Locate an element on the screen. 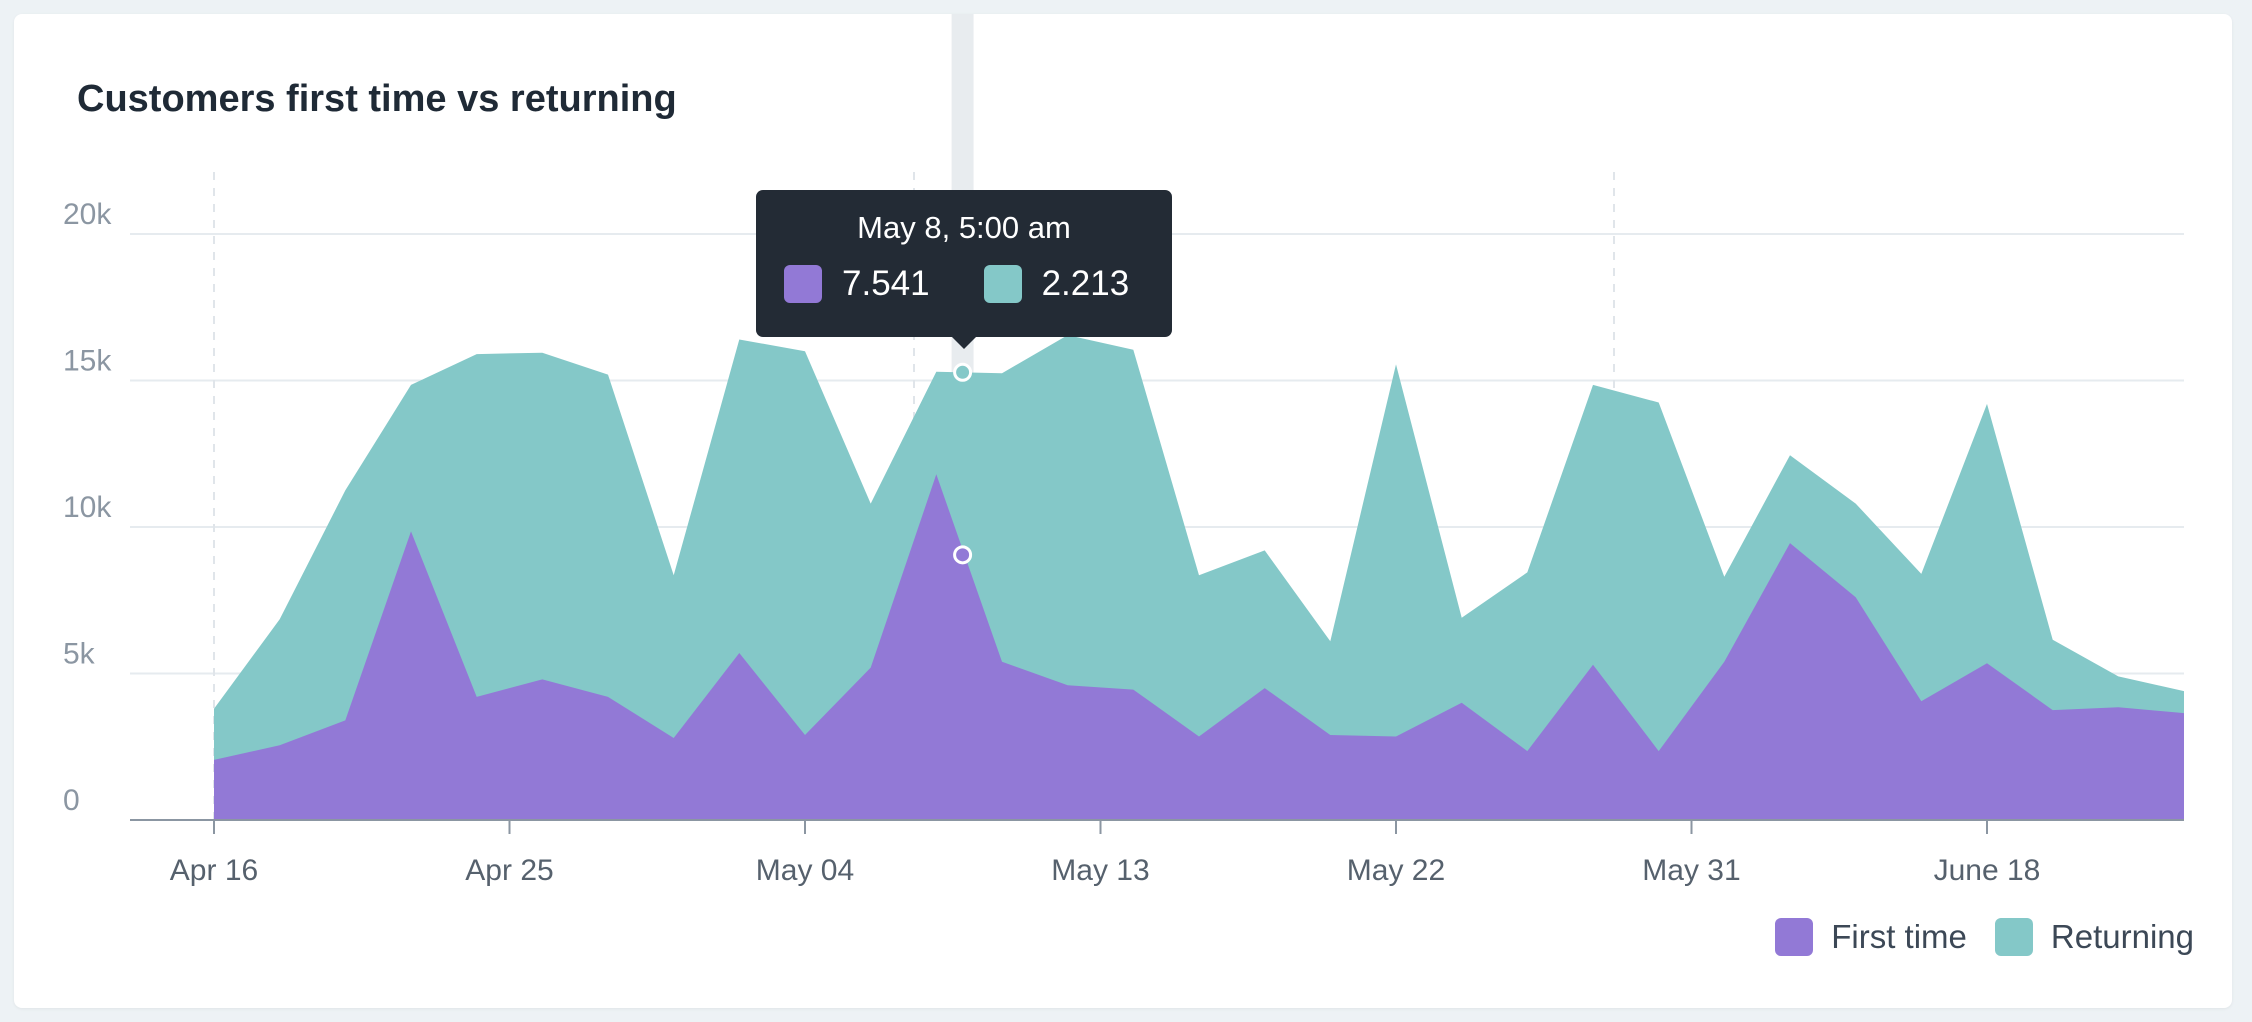  tooltip-returning: 2.213 is located at coordinates (1056, 284).